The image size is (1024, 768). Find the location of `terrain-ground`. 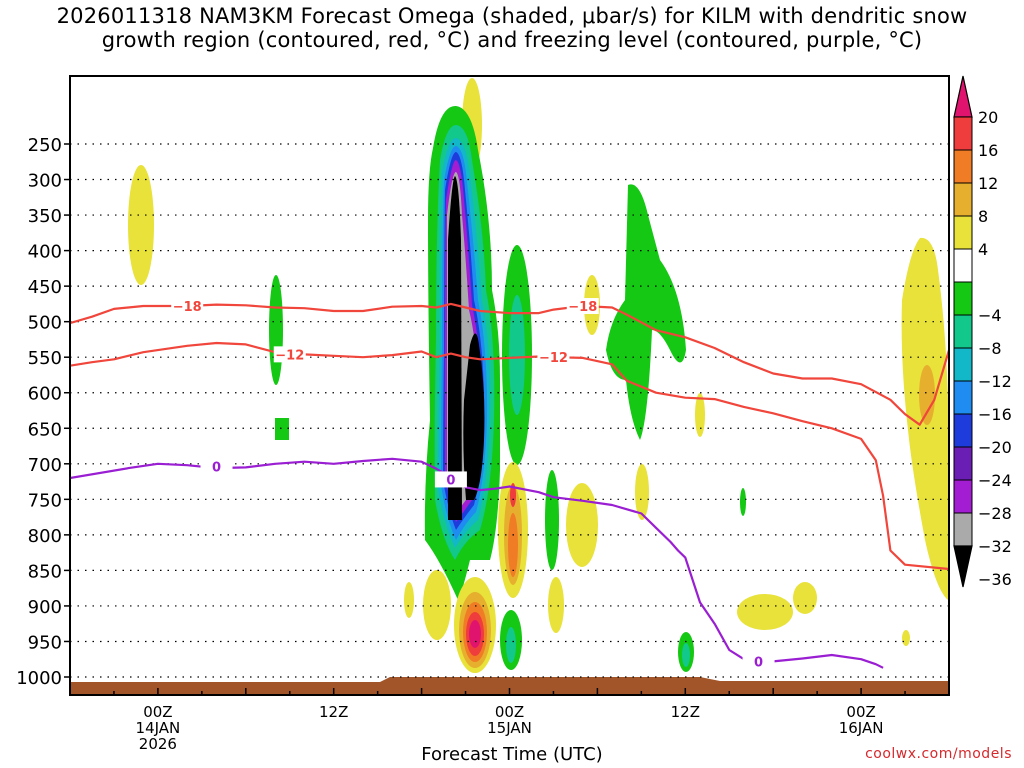

terrain-ground is located at coordinates (509, 686).